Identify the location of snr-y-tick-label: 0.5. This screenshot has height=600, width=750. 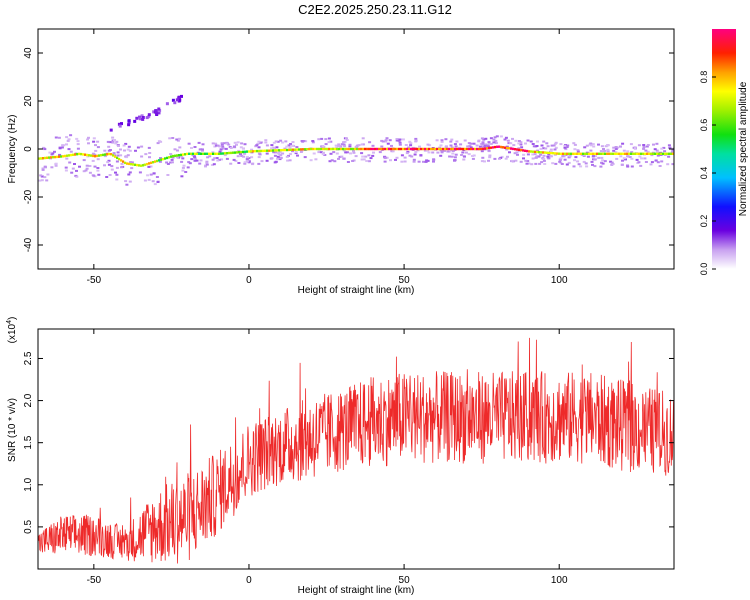
(28, 527).